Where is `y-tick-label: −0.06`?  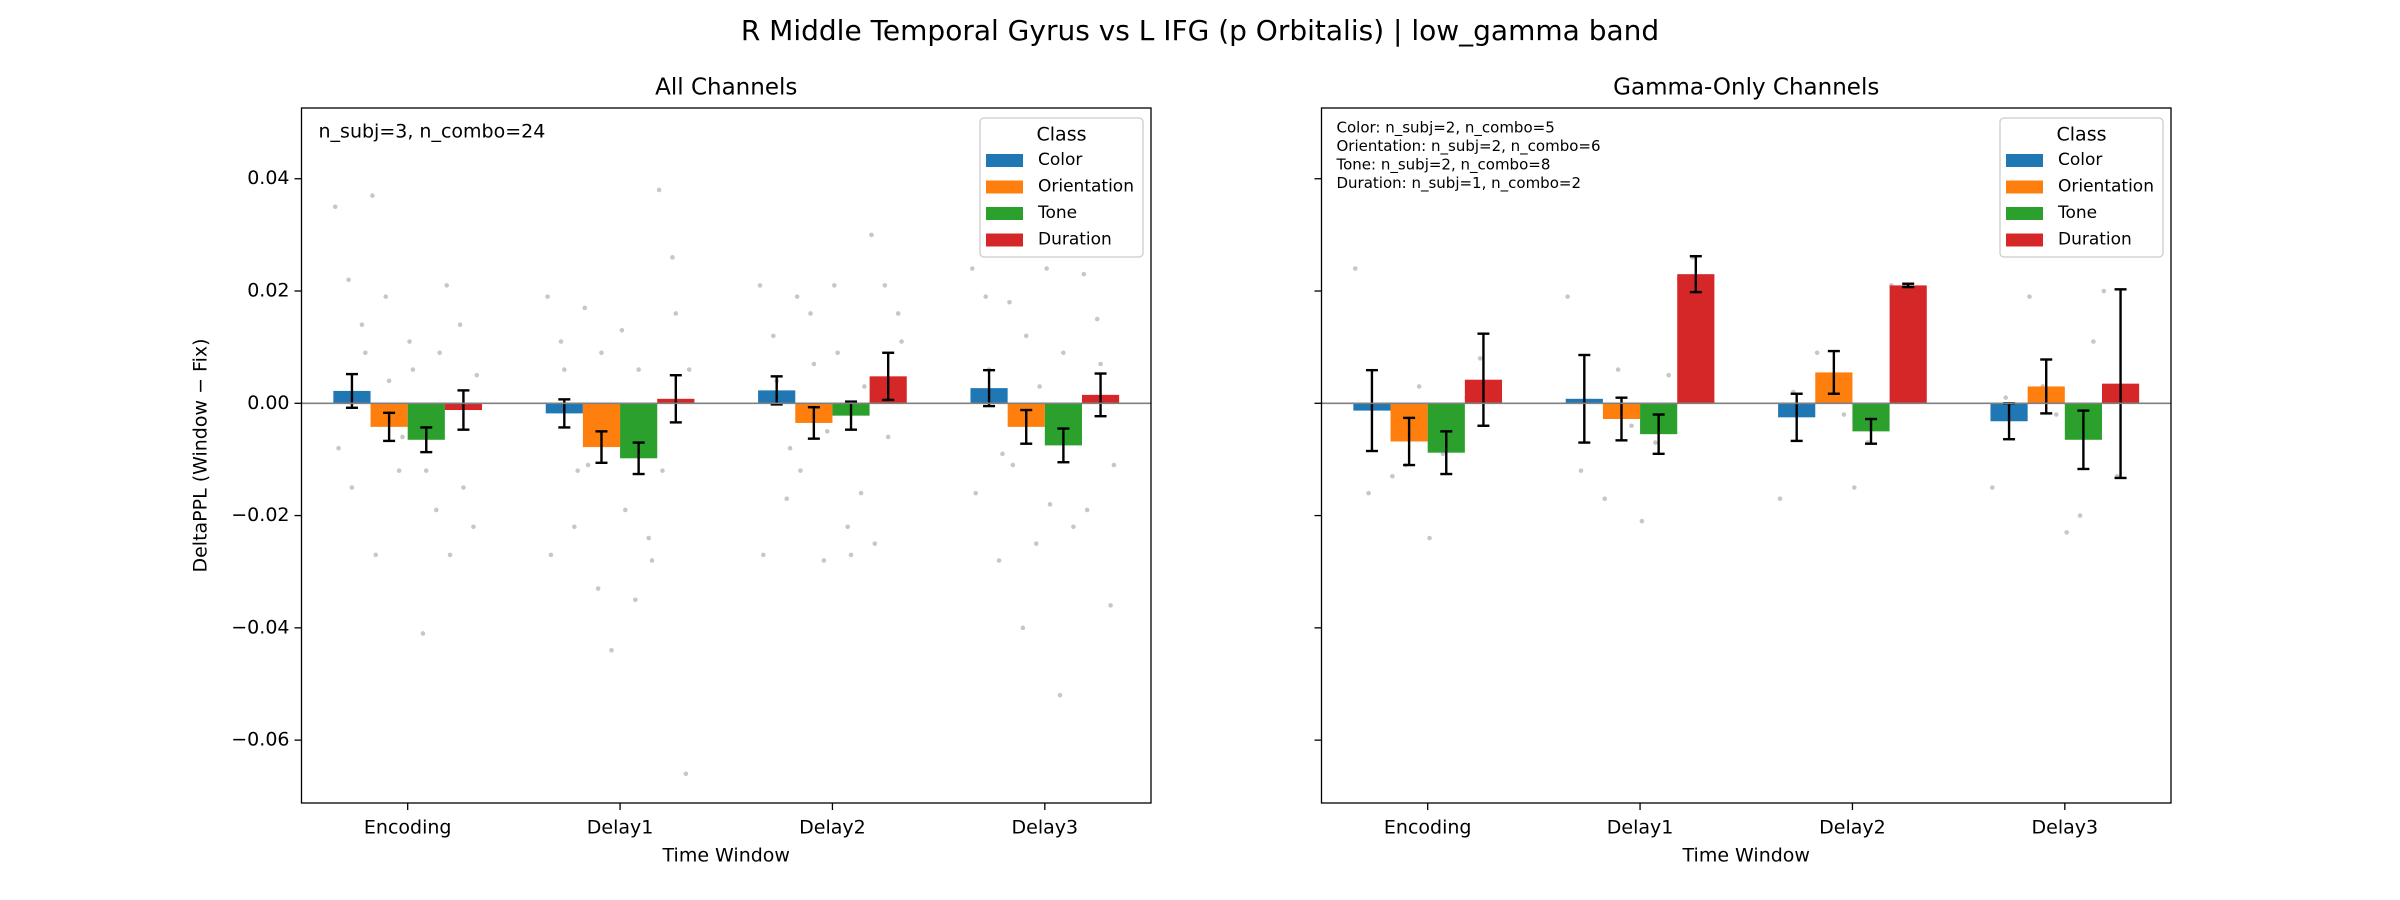
y-tick-label: −0.06 is located at coordinates (260, 740).